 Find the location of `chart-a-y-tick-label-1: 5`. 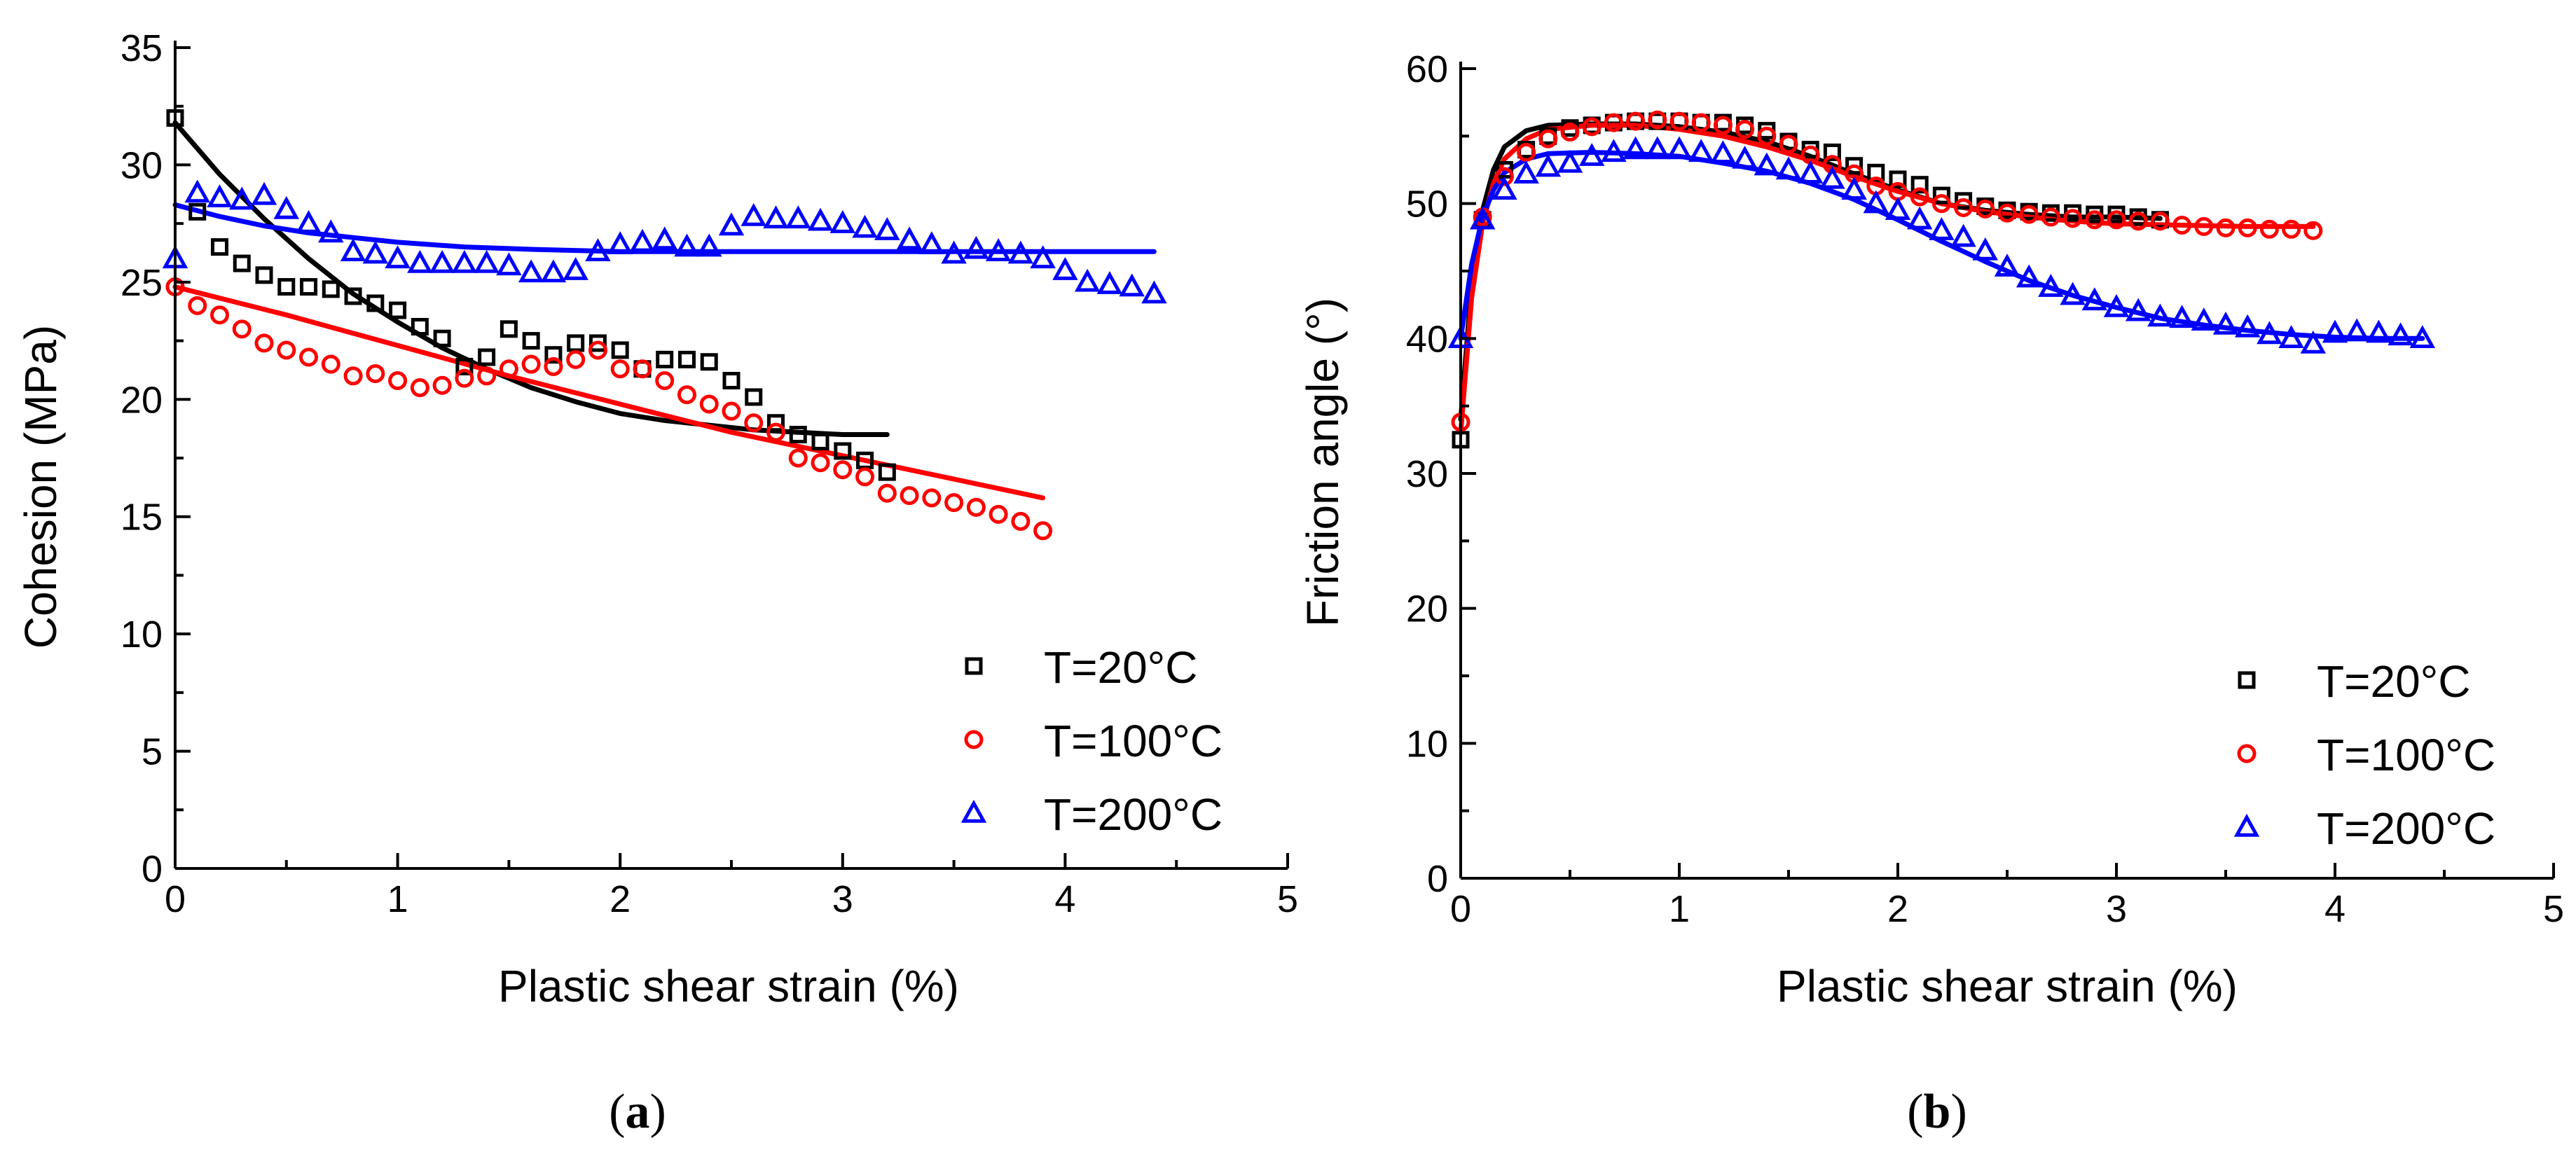

chart-a-y-tick-label-1: 5 is located at coordinates (152, 752).